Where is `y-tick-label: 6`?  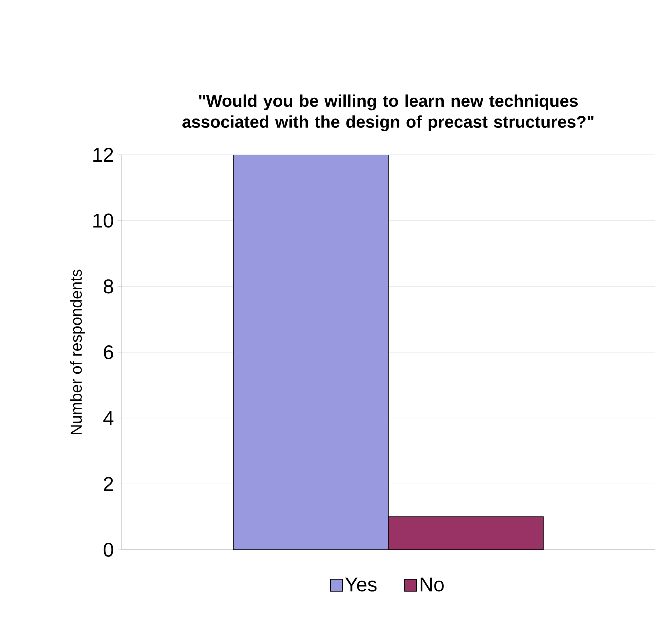 y-tick-label: 6 is located at coordinates (109, 352).